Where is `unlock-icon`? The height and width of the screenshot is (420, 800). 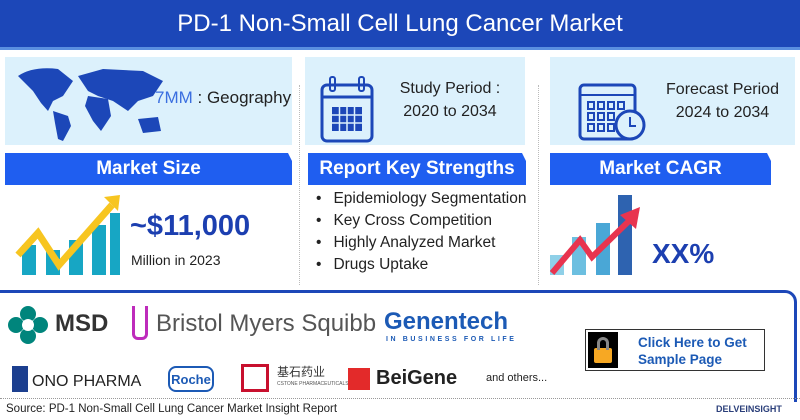
unlock-icon is located at coordinates (603, 350).